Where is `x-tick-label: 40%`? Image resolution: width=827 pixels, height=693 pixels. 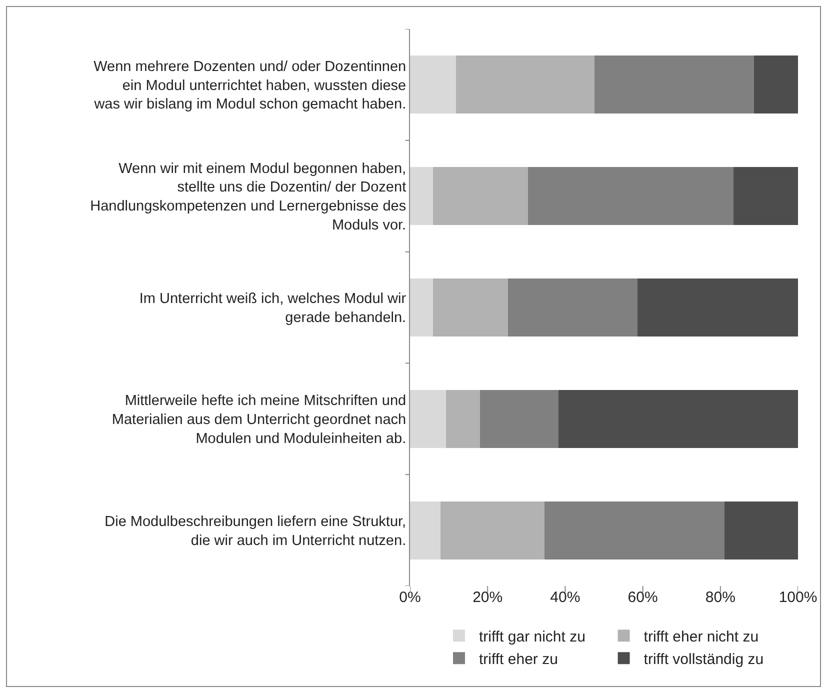
x-tick-label: 40% is located at coordinates (565, 597).